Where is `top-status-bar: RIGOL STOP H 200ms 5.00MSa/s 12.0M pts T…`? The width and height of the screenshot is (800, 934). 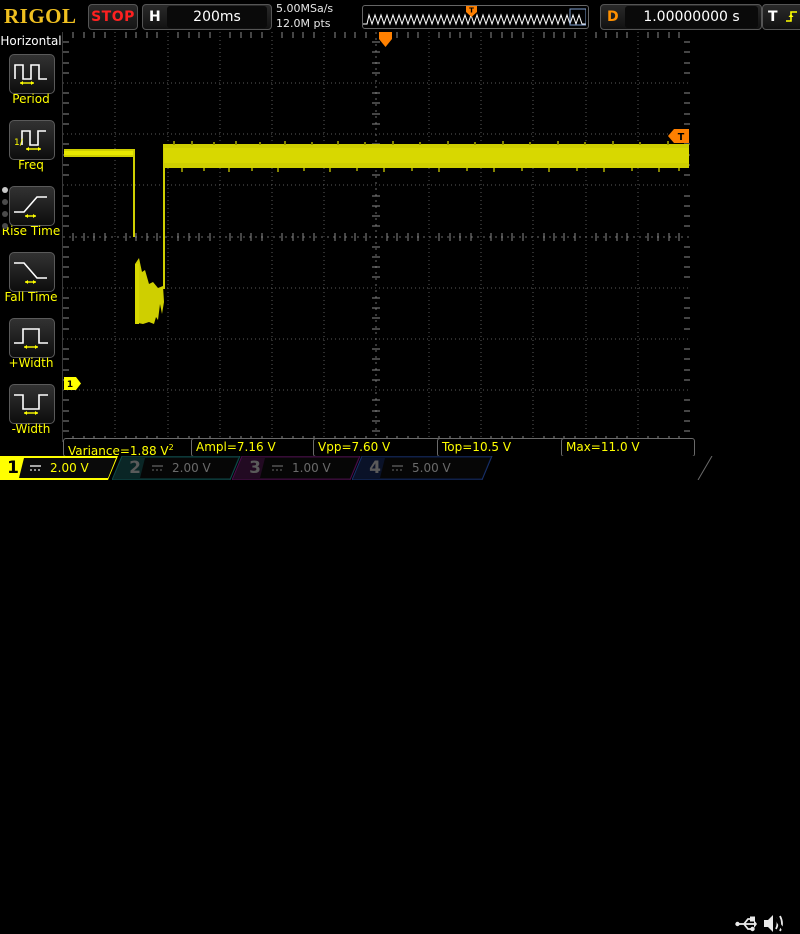
top-status-bar: RIGOL STOP H 200ms 5.00MSa/s 12.0M pts T… is located at coordinates (400, 16).